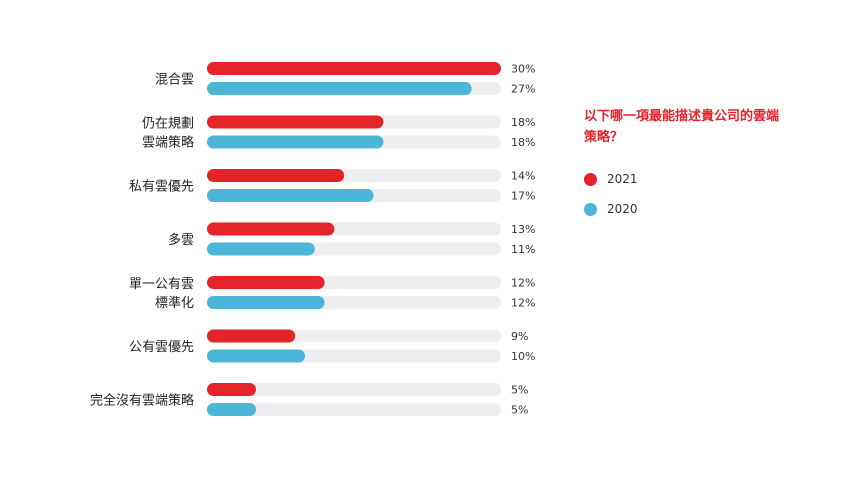  What do you see at coordinates (704, 179) in the screenshot?
I see `legend-item-2021: 2021` at bounding box center [704, 179].